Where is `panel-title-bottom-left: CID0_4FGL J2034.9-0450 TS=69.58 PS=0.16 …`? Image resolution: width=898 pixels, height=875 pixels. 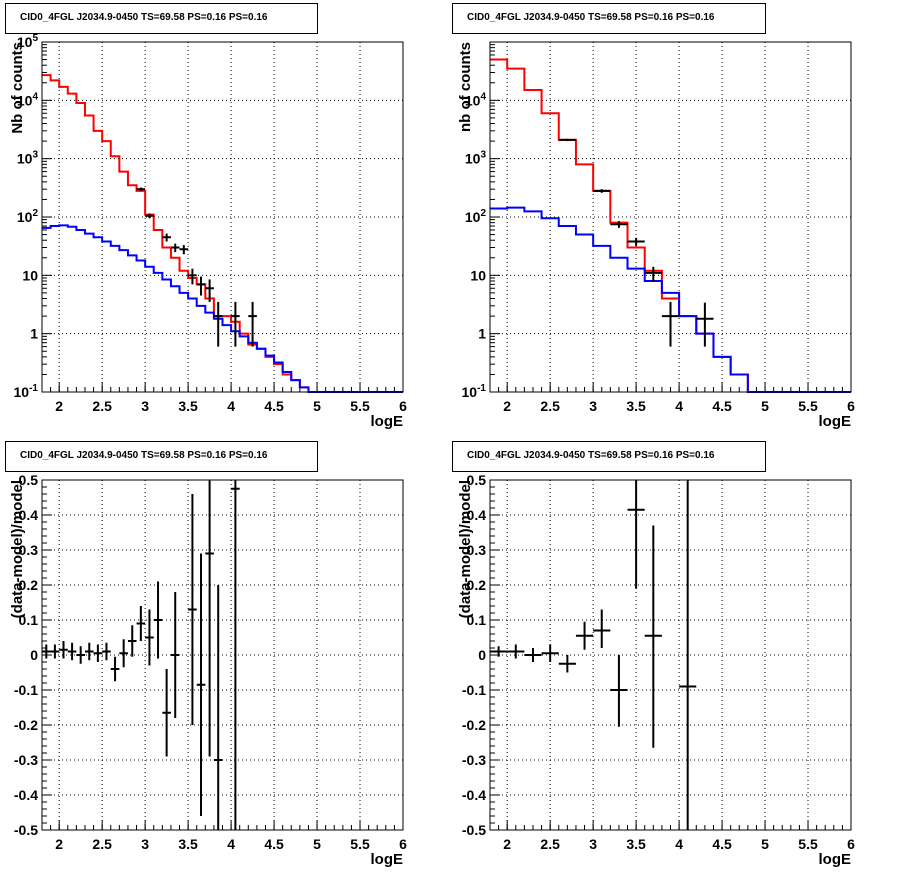 panel-title-bottom-left: CID0_4FGL J2034.9-0450 TS=69.58 PS=0.16 … is located at coordinates (161, 456).